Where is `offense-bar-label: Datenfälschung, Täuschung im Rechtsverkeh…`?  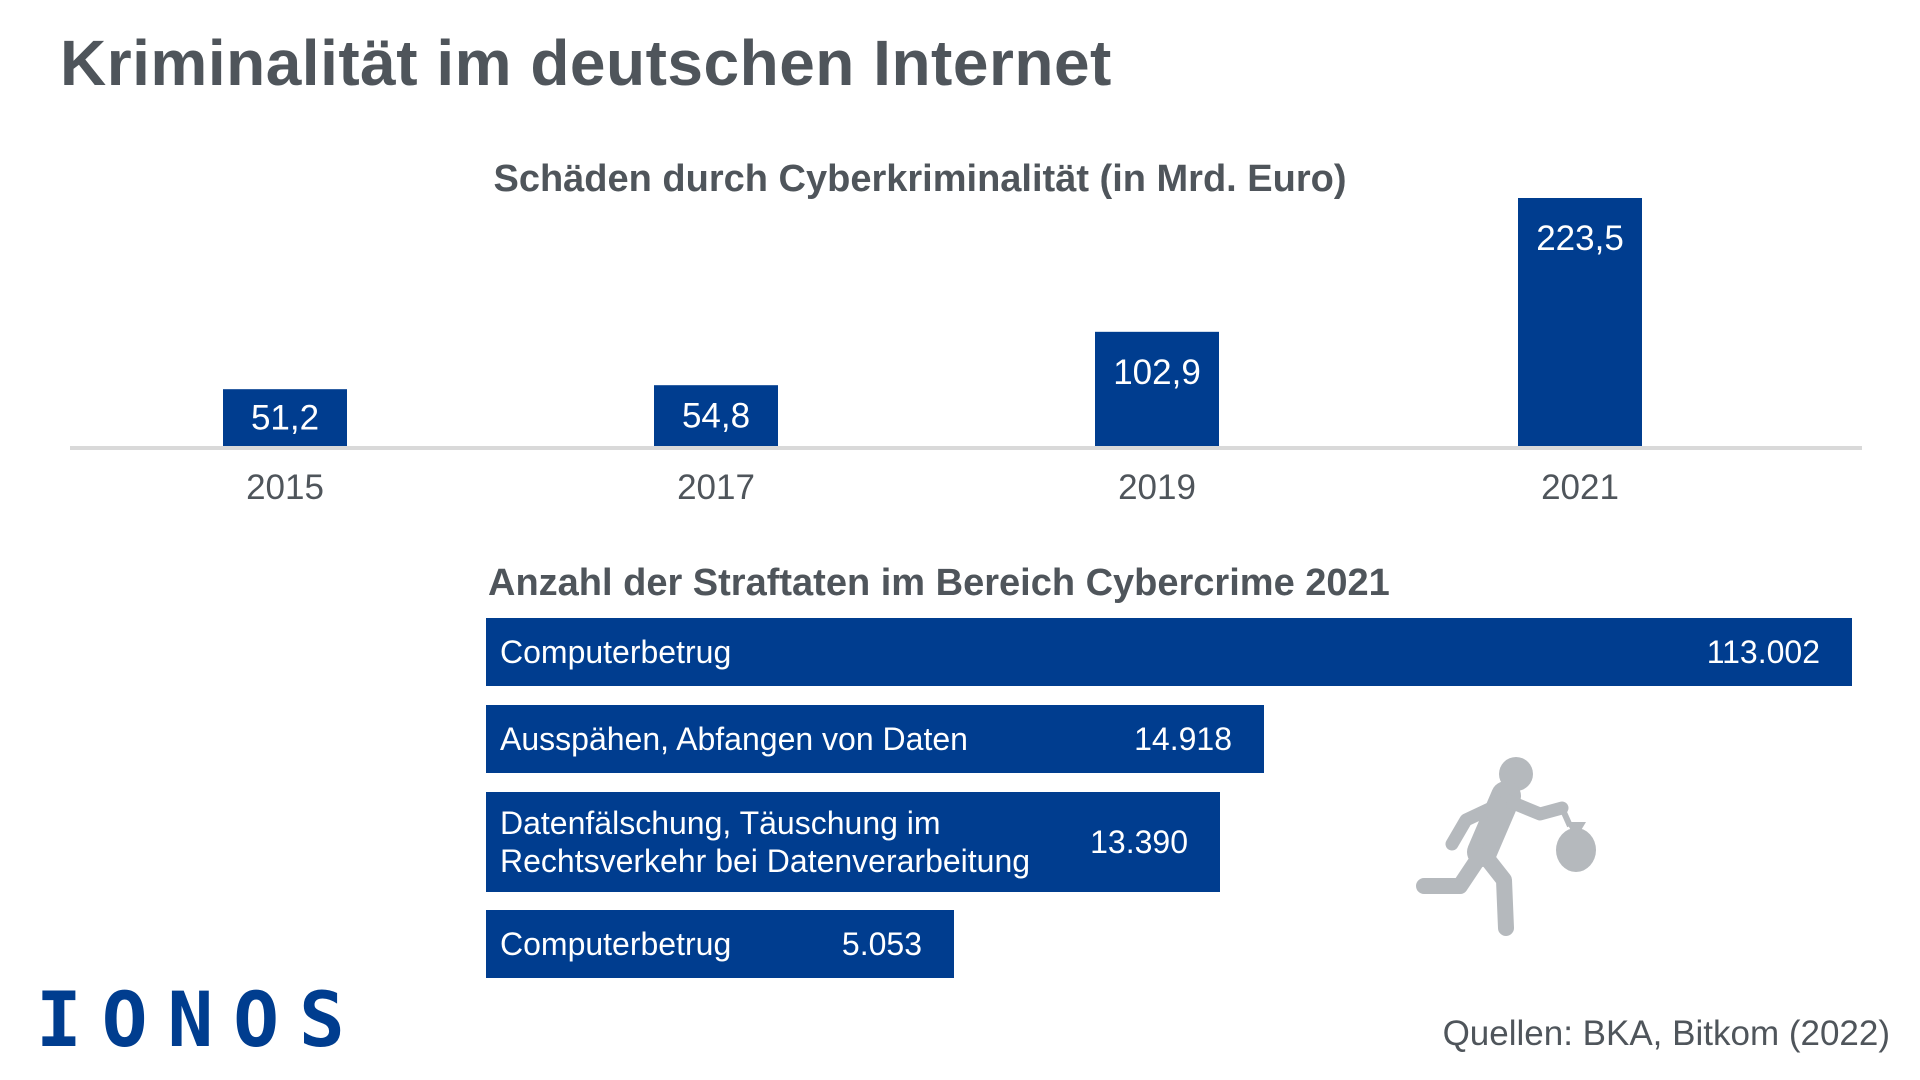 offense-bar-label: Datenfälschung, Täuschung im Rechtsverkeh… is located at coordinates (765, 842).